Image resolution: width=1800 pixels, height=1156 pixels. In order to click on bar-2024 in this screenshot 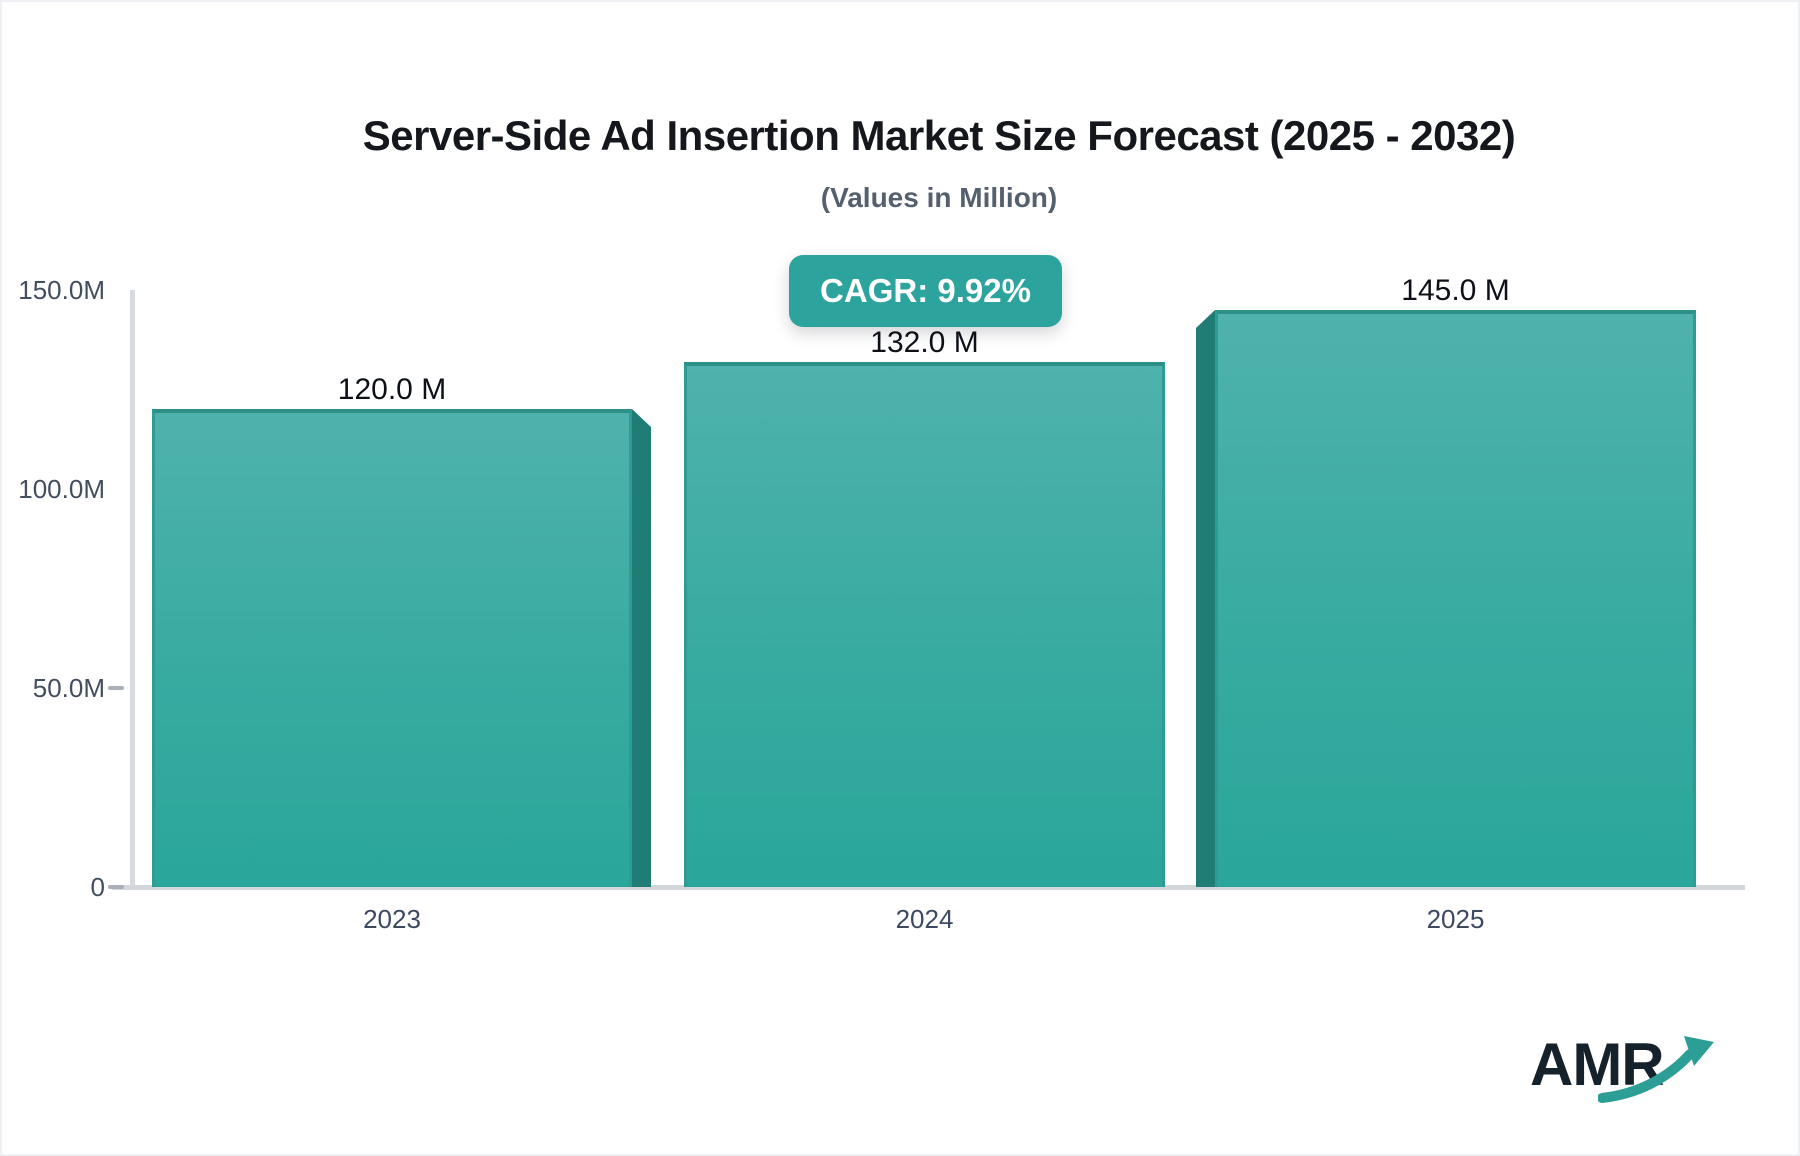, I will do `click(924, 624)`.